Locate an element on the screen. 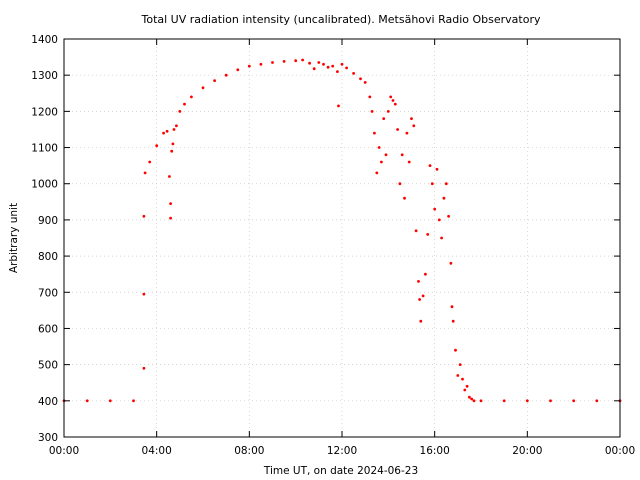 This screenshot has height=480, width=640. y-tick-label: 400 is located at coordinates (48, 402).